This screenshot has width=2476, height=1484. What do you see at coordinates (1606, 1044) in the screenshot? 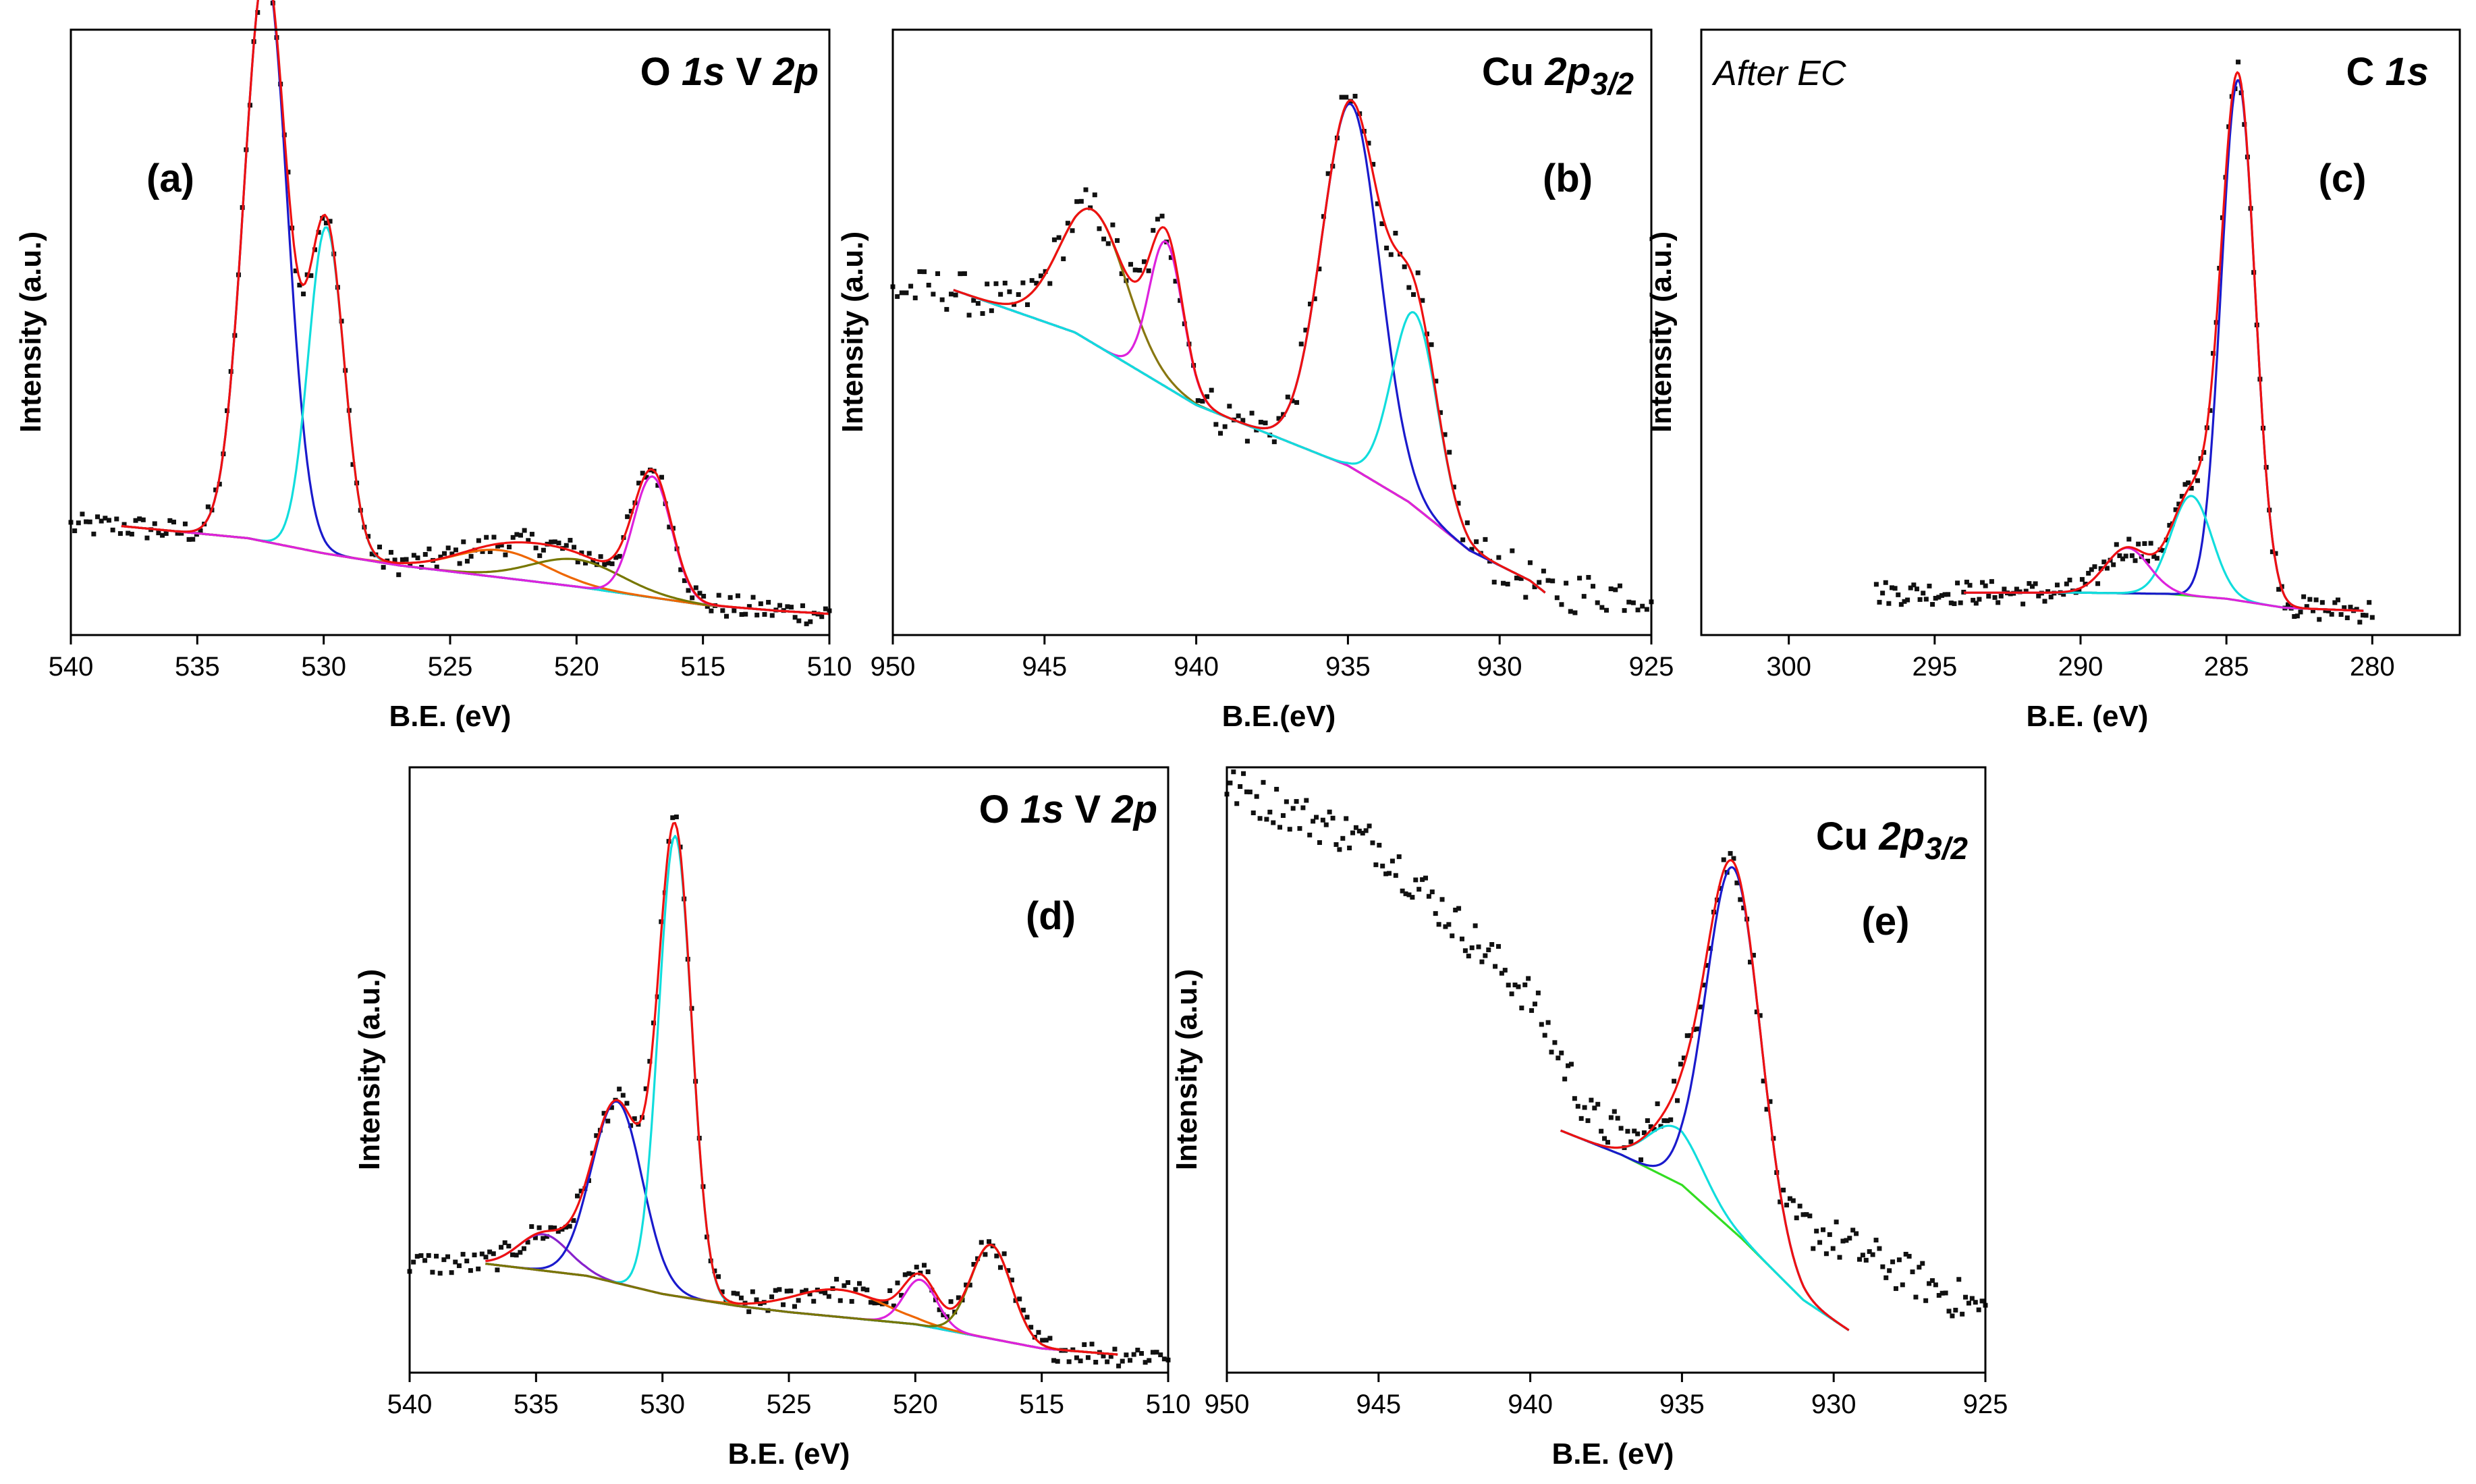
I see `raw-data-points` at bounding box center [1606, 1044].